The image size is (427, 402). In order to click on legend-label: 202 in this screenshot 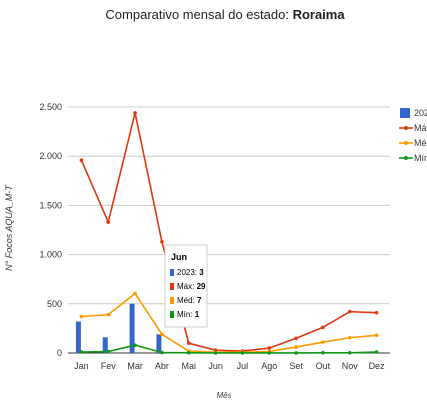, I will do `click(420, 113)`.